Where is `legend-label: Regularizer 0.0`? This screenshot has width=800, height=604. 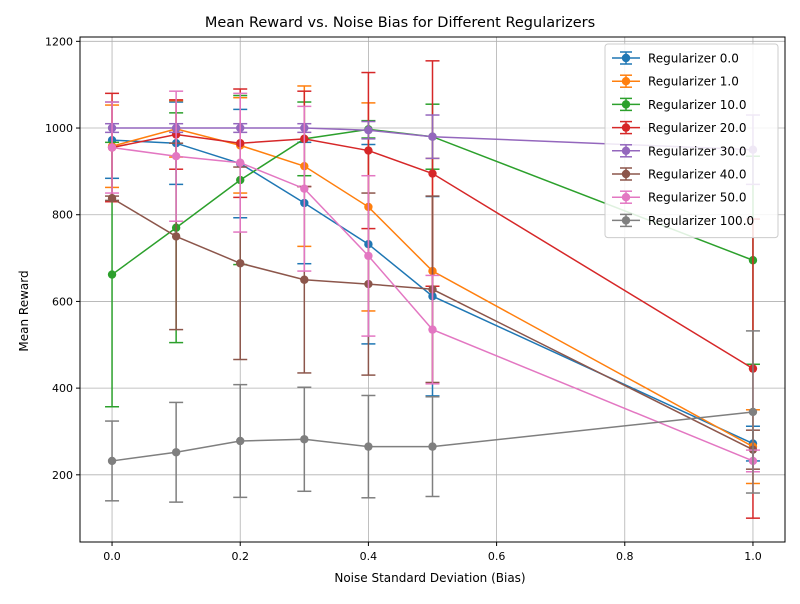 legend-label: Regularizer 0.0 is located at coordinates (693, 59).